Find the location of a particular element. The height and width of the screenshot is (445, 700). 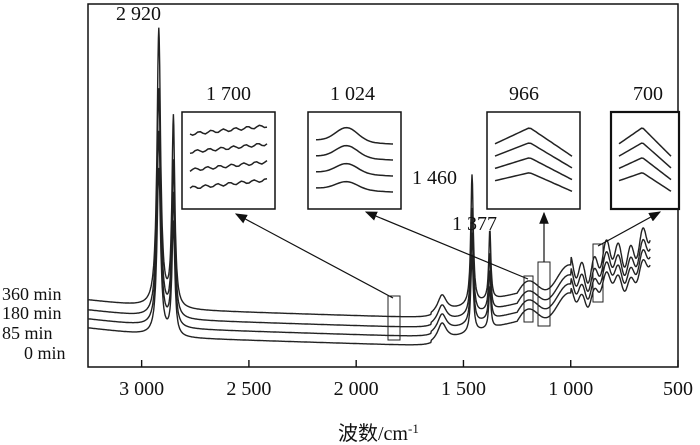

x-axis-ticks: 3 000 2 500 2 000 1 500 1 000 500 is located at coordinates (406, 380).